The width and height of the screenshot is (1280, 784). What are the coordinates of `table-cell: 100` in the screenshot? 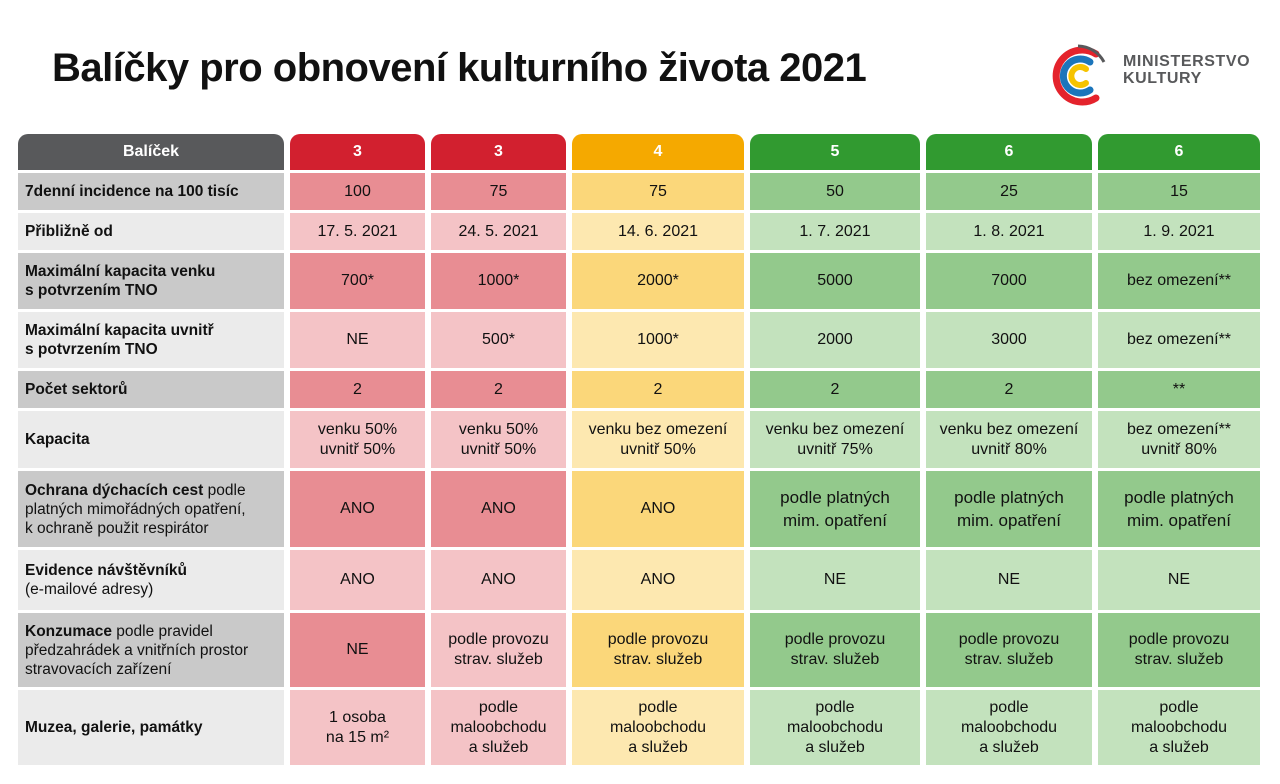 It's located at (357, 191).